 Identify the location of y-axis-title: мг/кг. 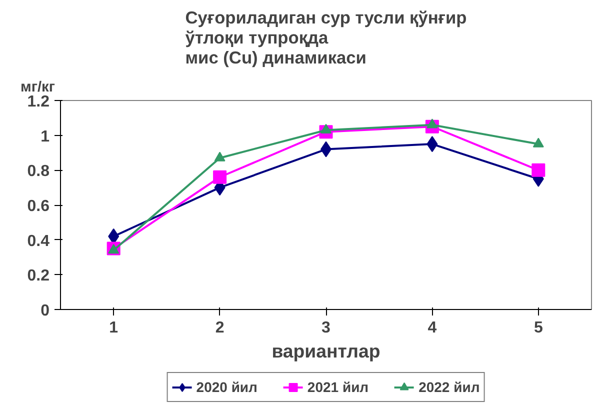
(37, 88).